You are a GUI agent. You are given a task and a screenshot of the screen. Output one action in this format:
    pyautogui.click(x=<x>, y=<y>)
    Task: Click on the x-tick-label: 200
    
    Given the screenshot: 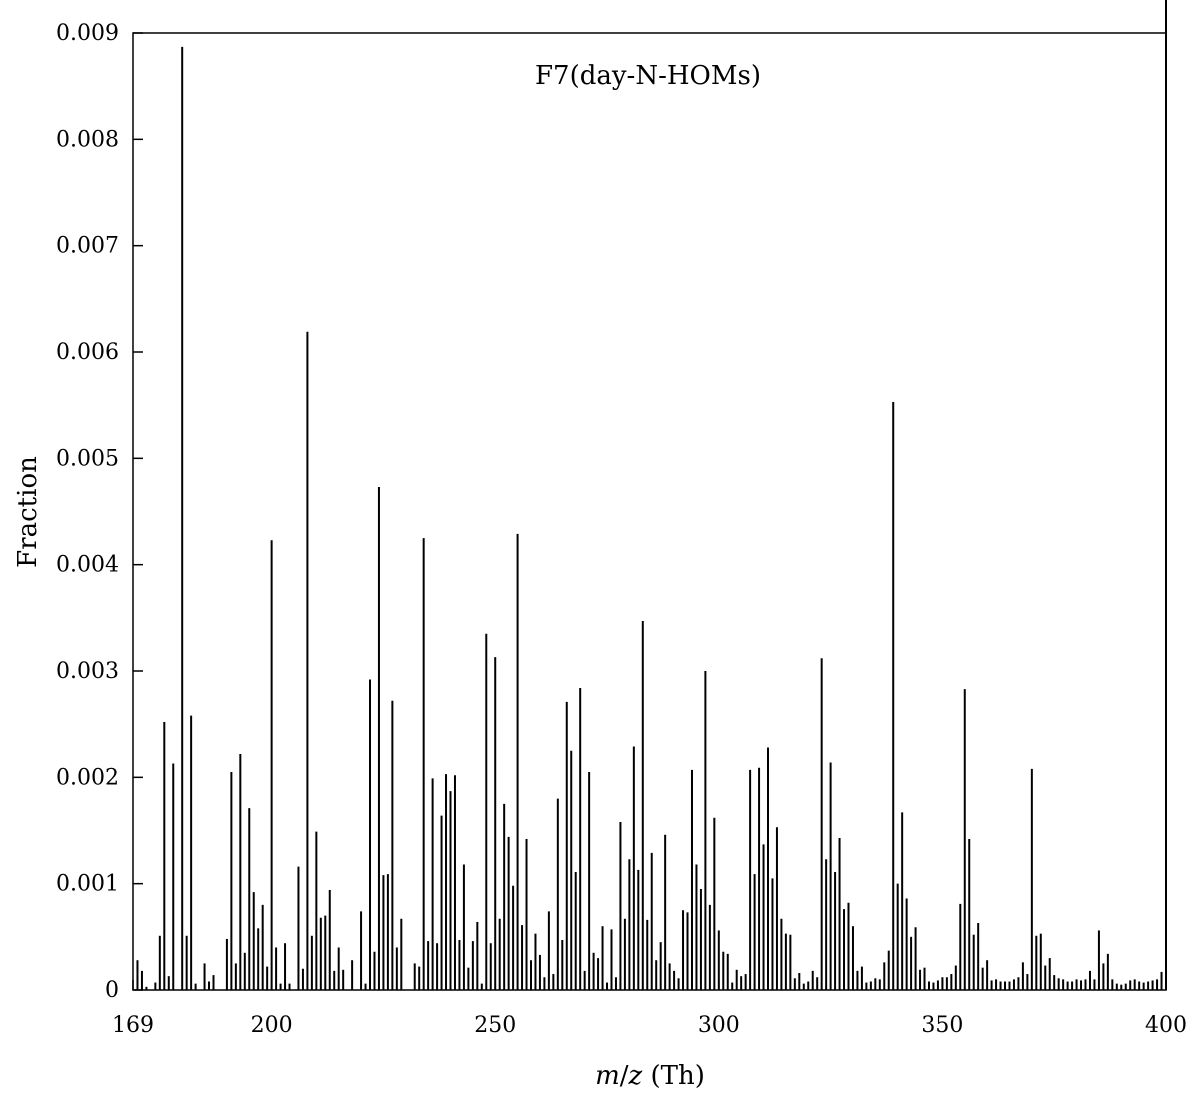 What is the action you would take?
    pyautogui.click(x=272, y=1025)
    